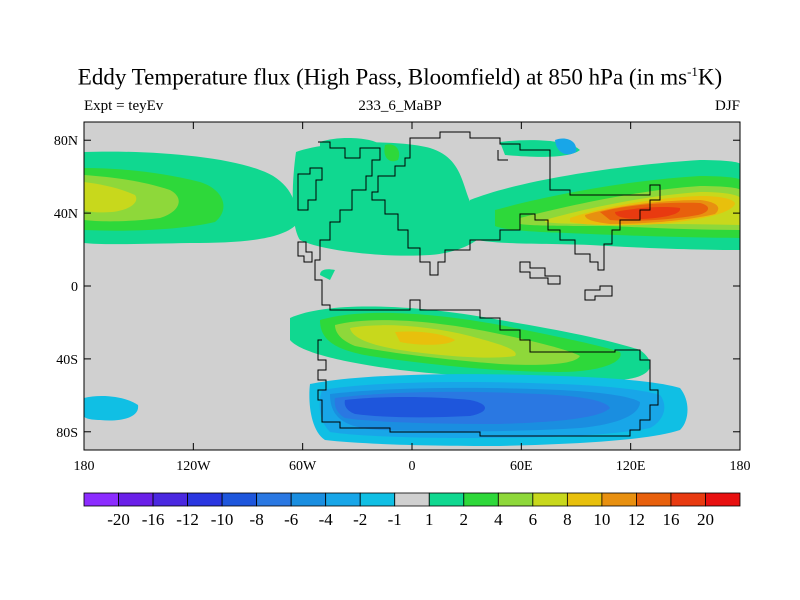 The image size is (800, 600). I want to click on contour-small-spot, so click(327, 274).